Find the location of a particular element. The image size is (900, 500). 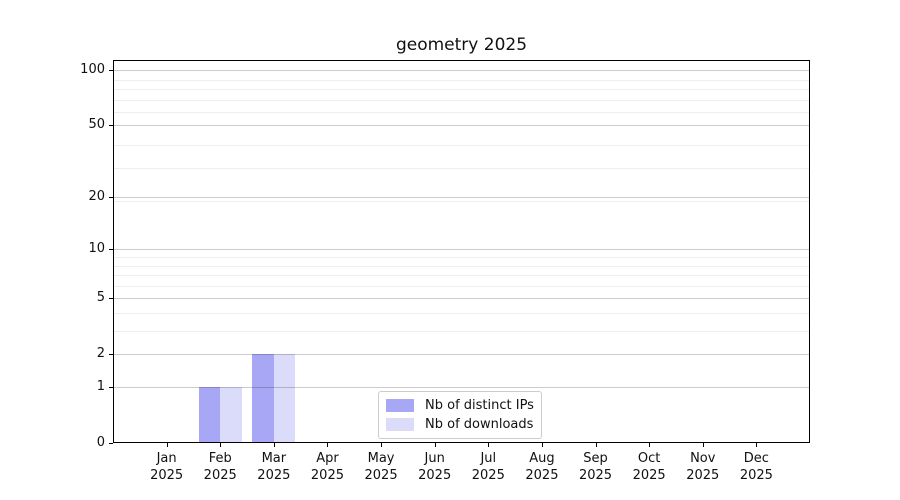

x-tick-label: Sep 2025 is located at coordinates (596, 467).